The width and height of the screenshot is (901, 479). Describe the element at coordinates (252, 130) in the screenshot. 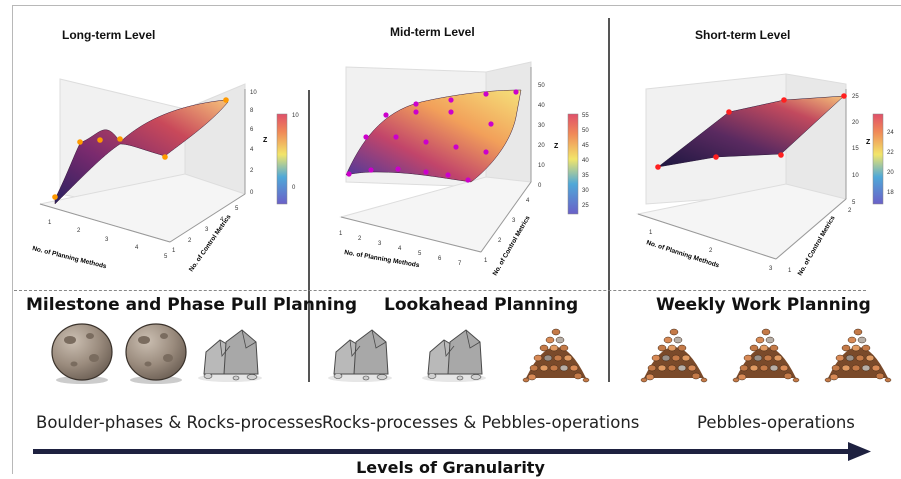

I see `z-tick: 6` at that location.